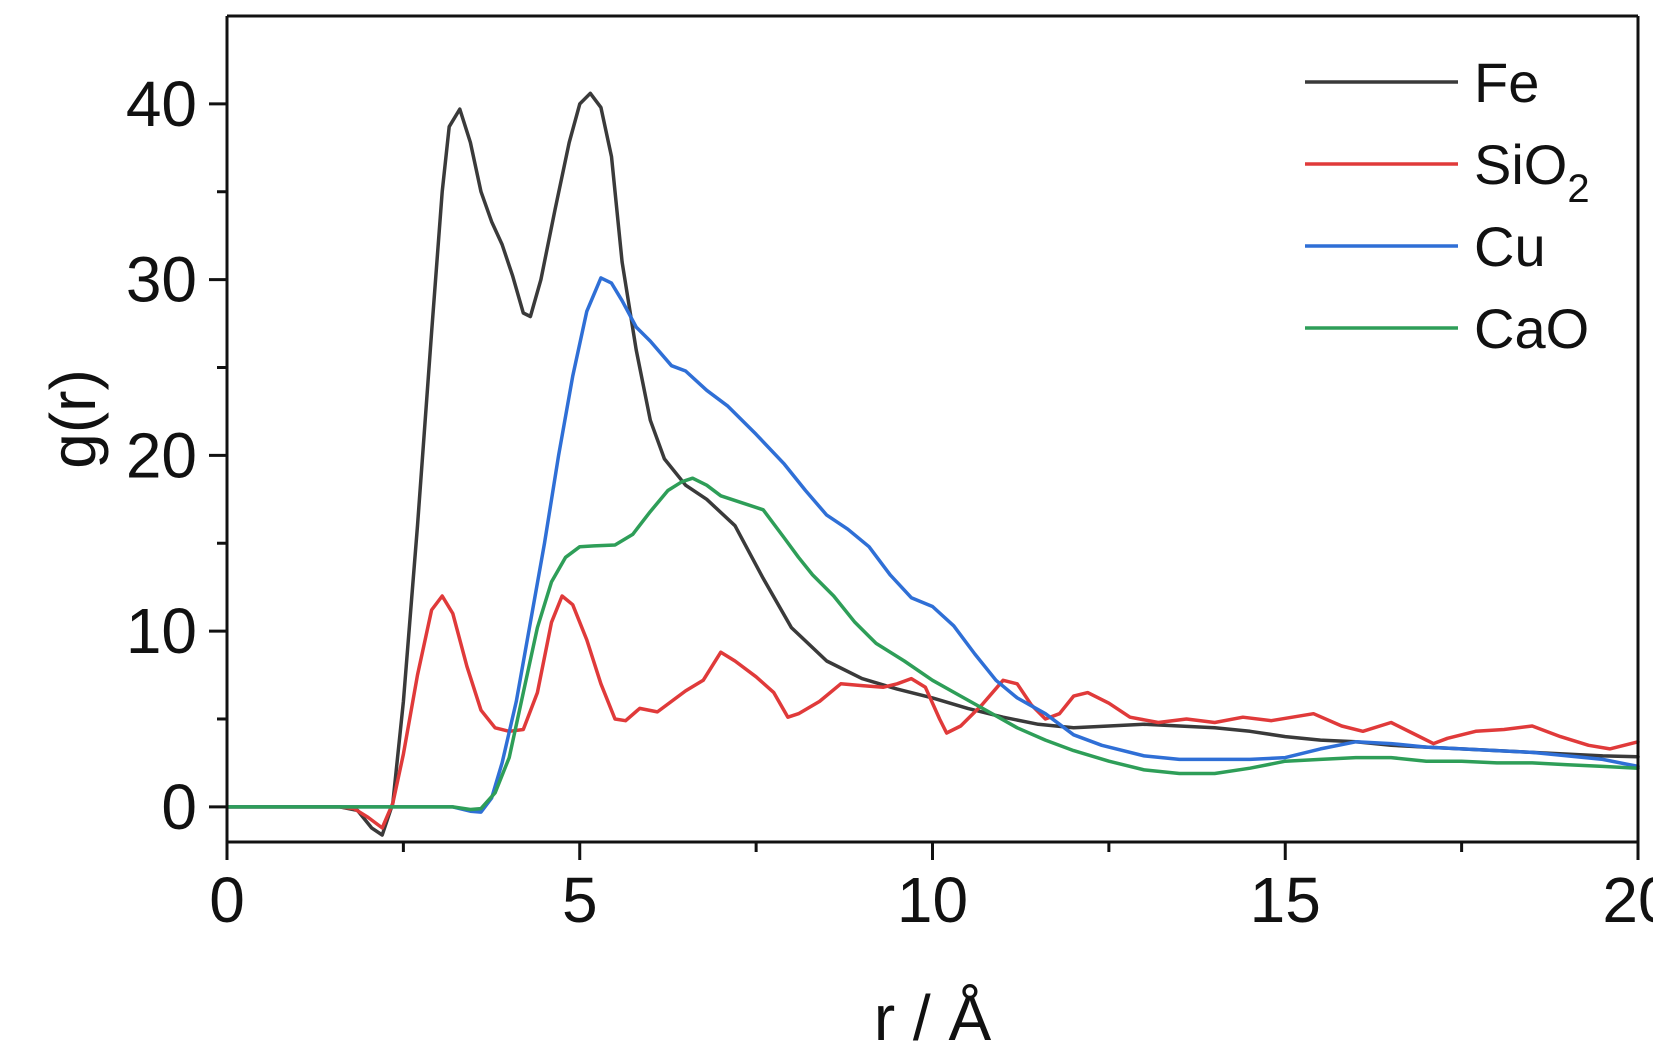 This screenshot has width=1653, height=1062. I want to click on legend-label-cao: CaO, so click(1531, 328).